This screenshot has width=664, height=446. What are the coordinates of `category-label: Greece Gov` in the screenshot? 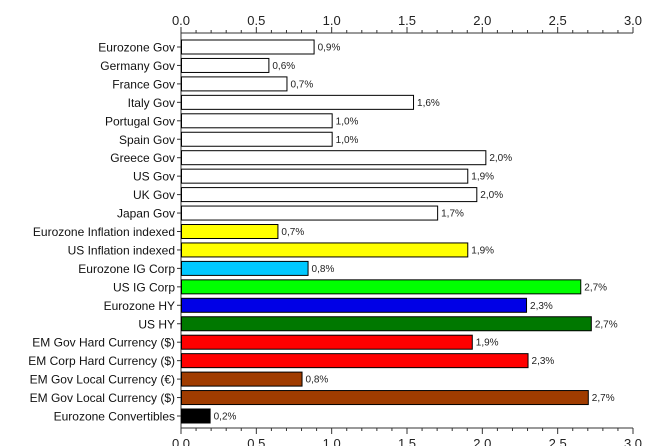 It's located at (142, 158).